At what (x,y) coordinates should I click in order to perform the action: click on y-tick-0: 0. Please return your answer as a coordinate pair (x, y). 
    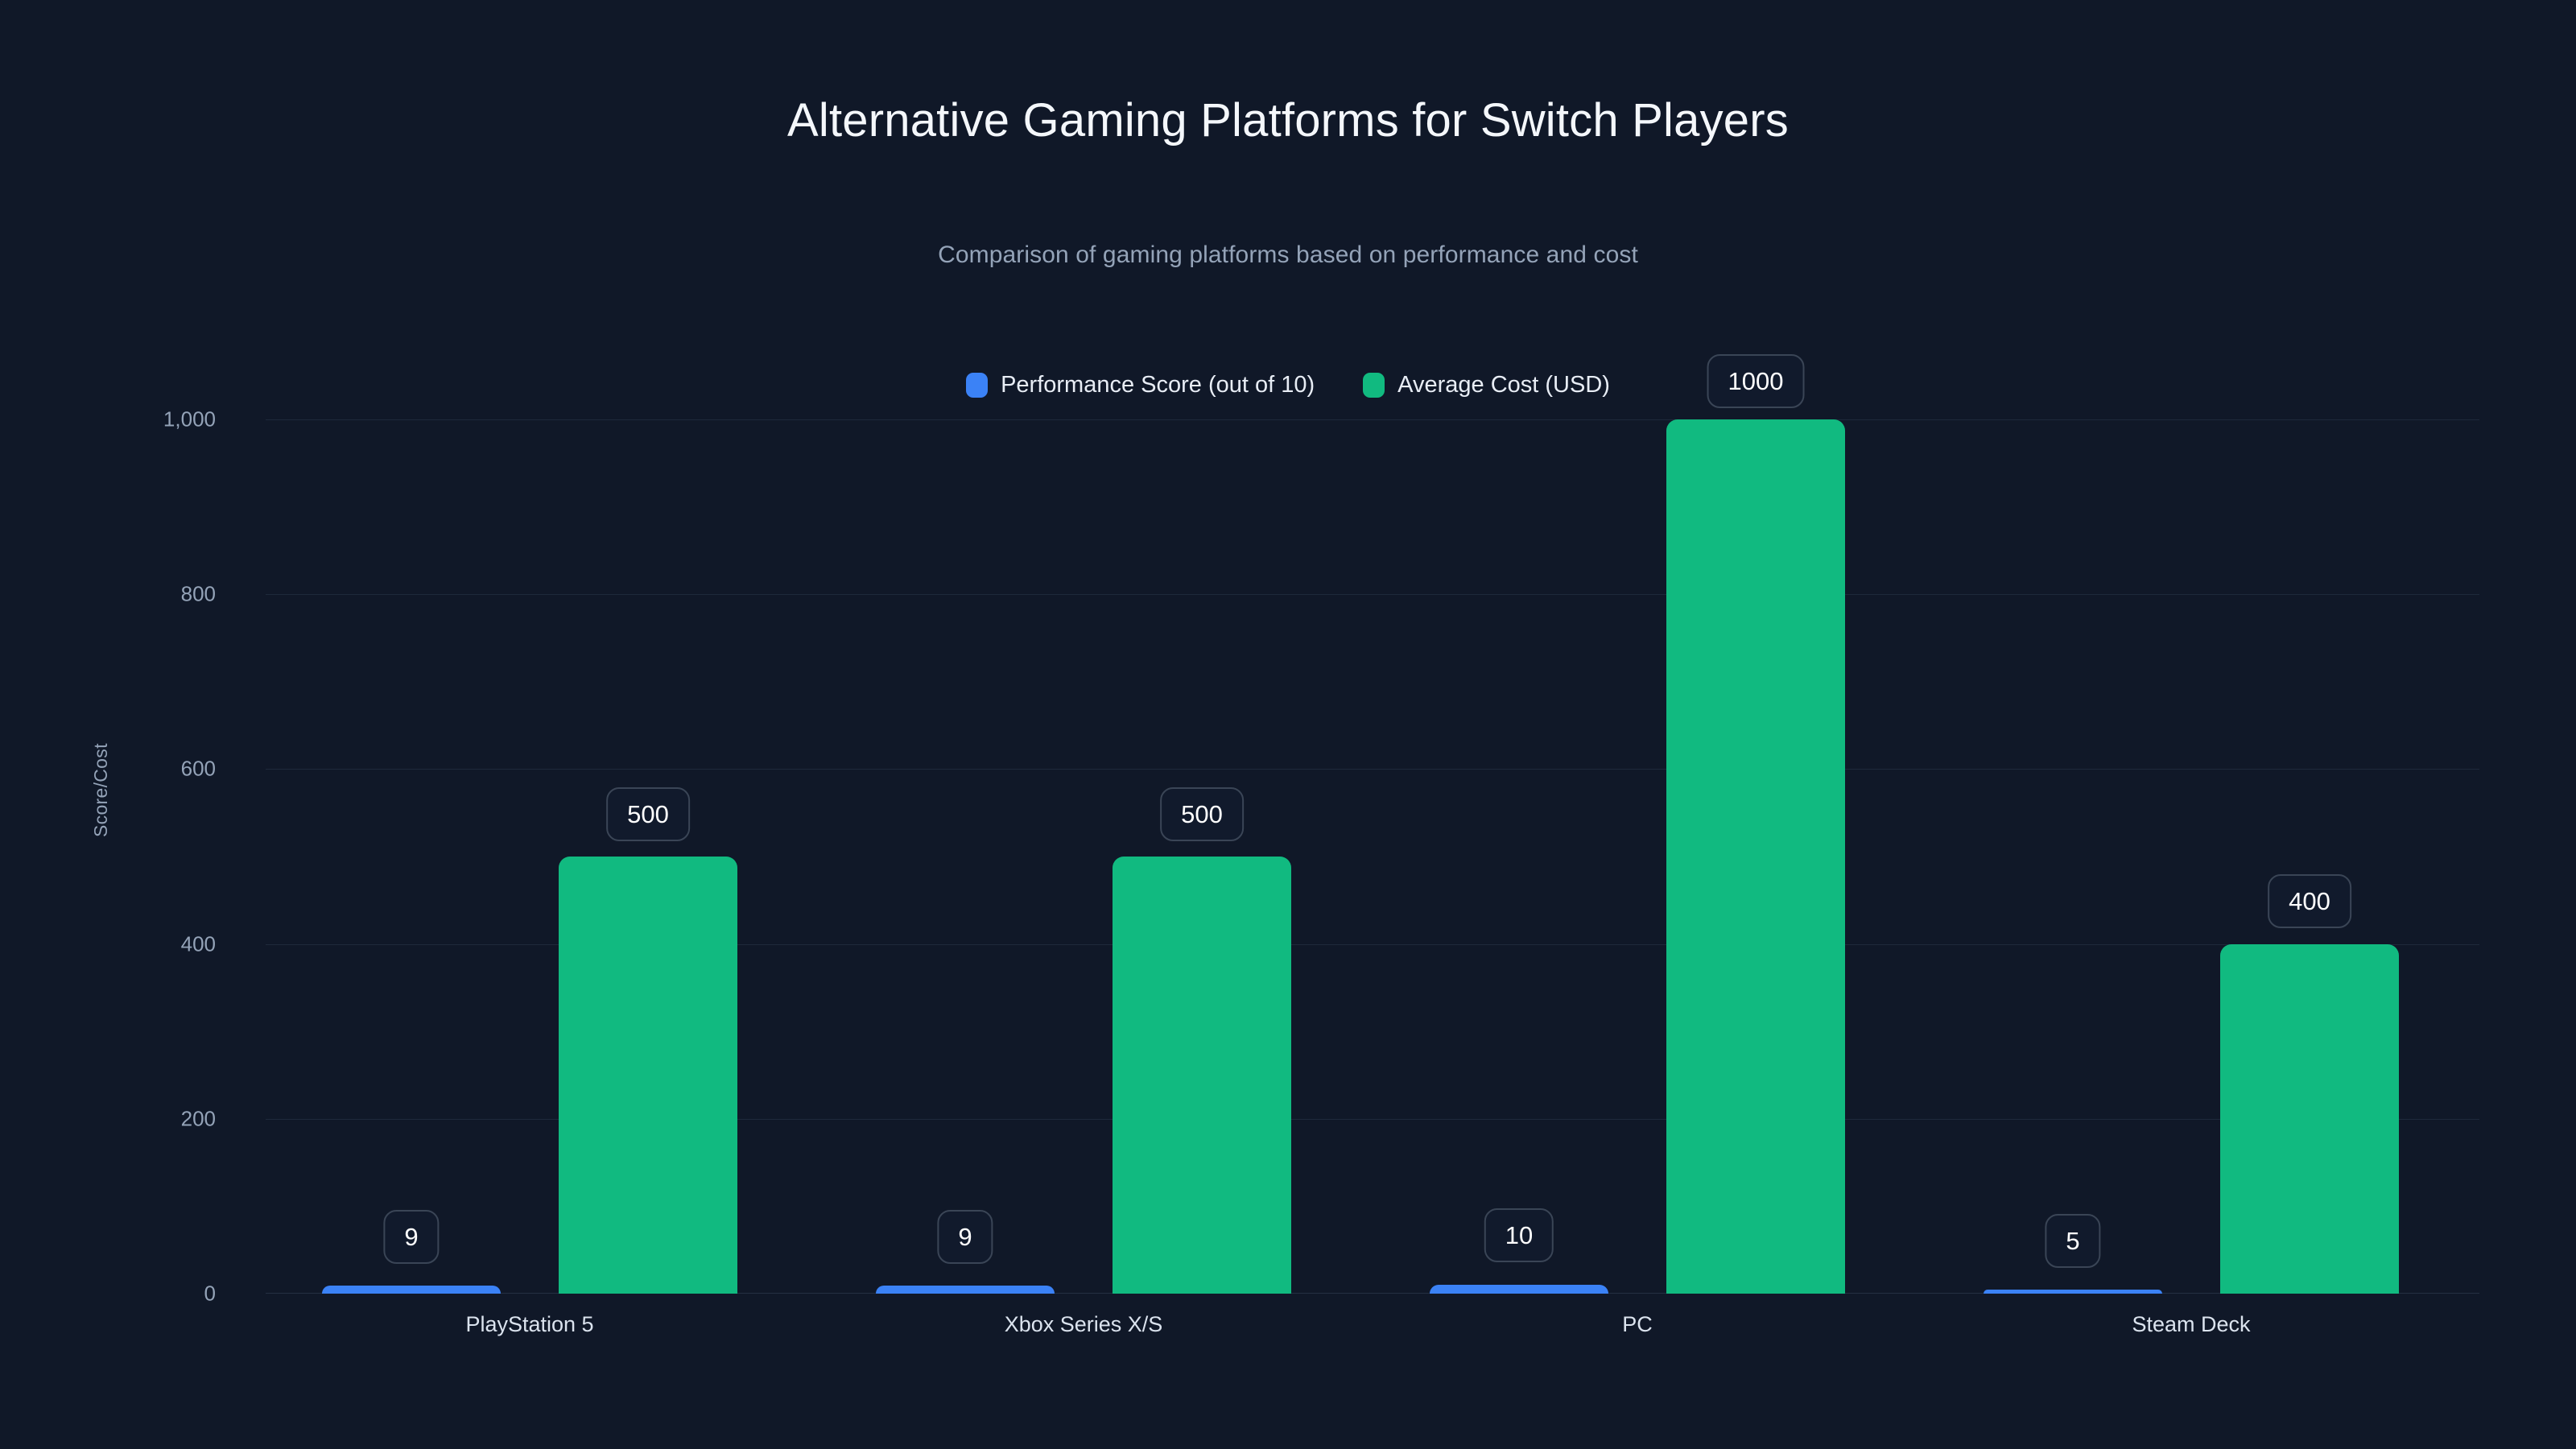
    Looking at the image, I should click on (210, 1293).